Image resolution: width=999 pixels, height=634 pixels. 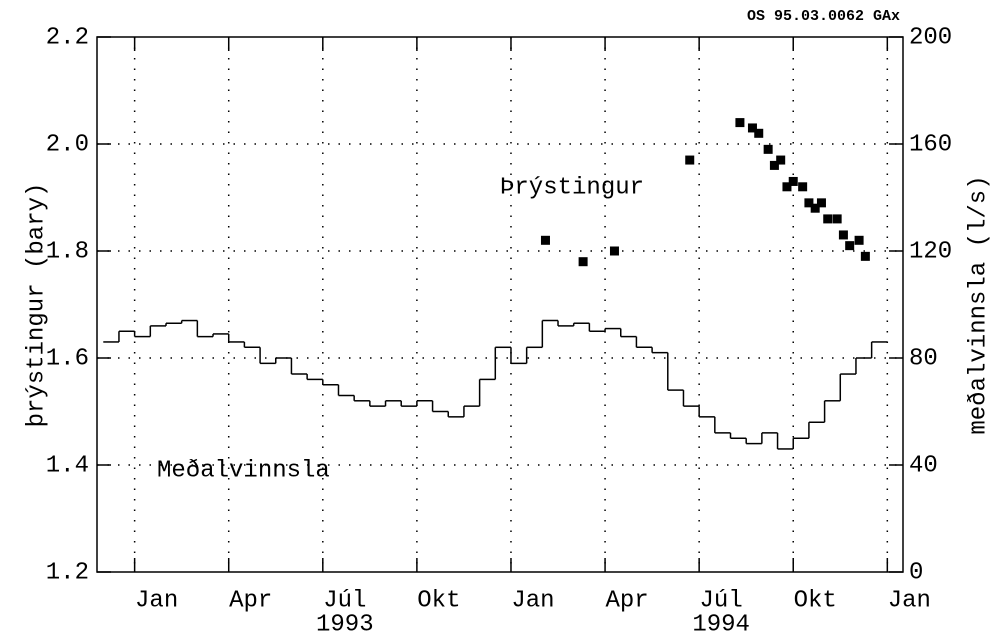 What do you see at coordinates (930, 144) in the screenshot?
I see `y2-tick-label: 160` at bounding box center [930, 144].